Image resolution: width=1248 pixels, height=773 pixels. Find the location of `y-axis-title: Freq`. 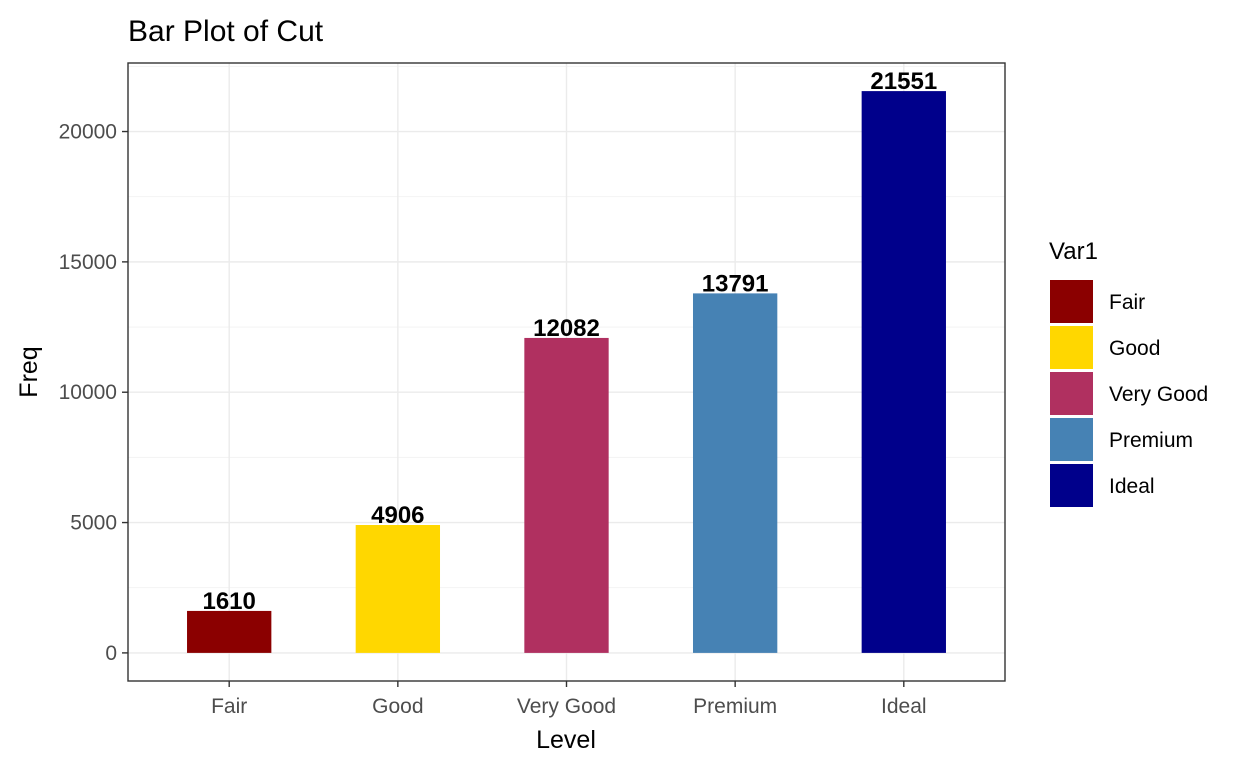

y-axis-title: Freq is located at coordinates (29, 371).